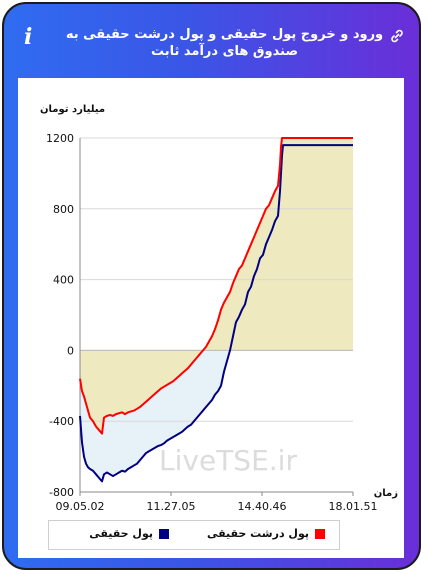 This screenshot has height=574, width=427. What do you see at coordinates (70, 350) in the screenshot?
I see `y-tick-label: 0` at bounding box center [70, 350].